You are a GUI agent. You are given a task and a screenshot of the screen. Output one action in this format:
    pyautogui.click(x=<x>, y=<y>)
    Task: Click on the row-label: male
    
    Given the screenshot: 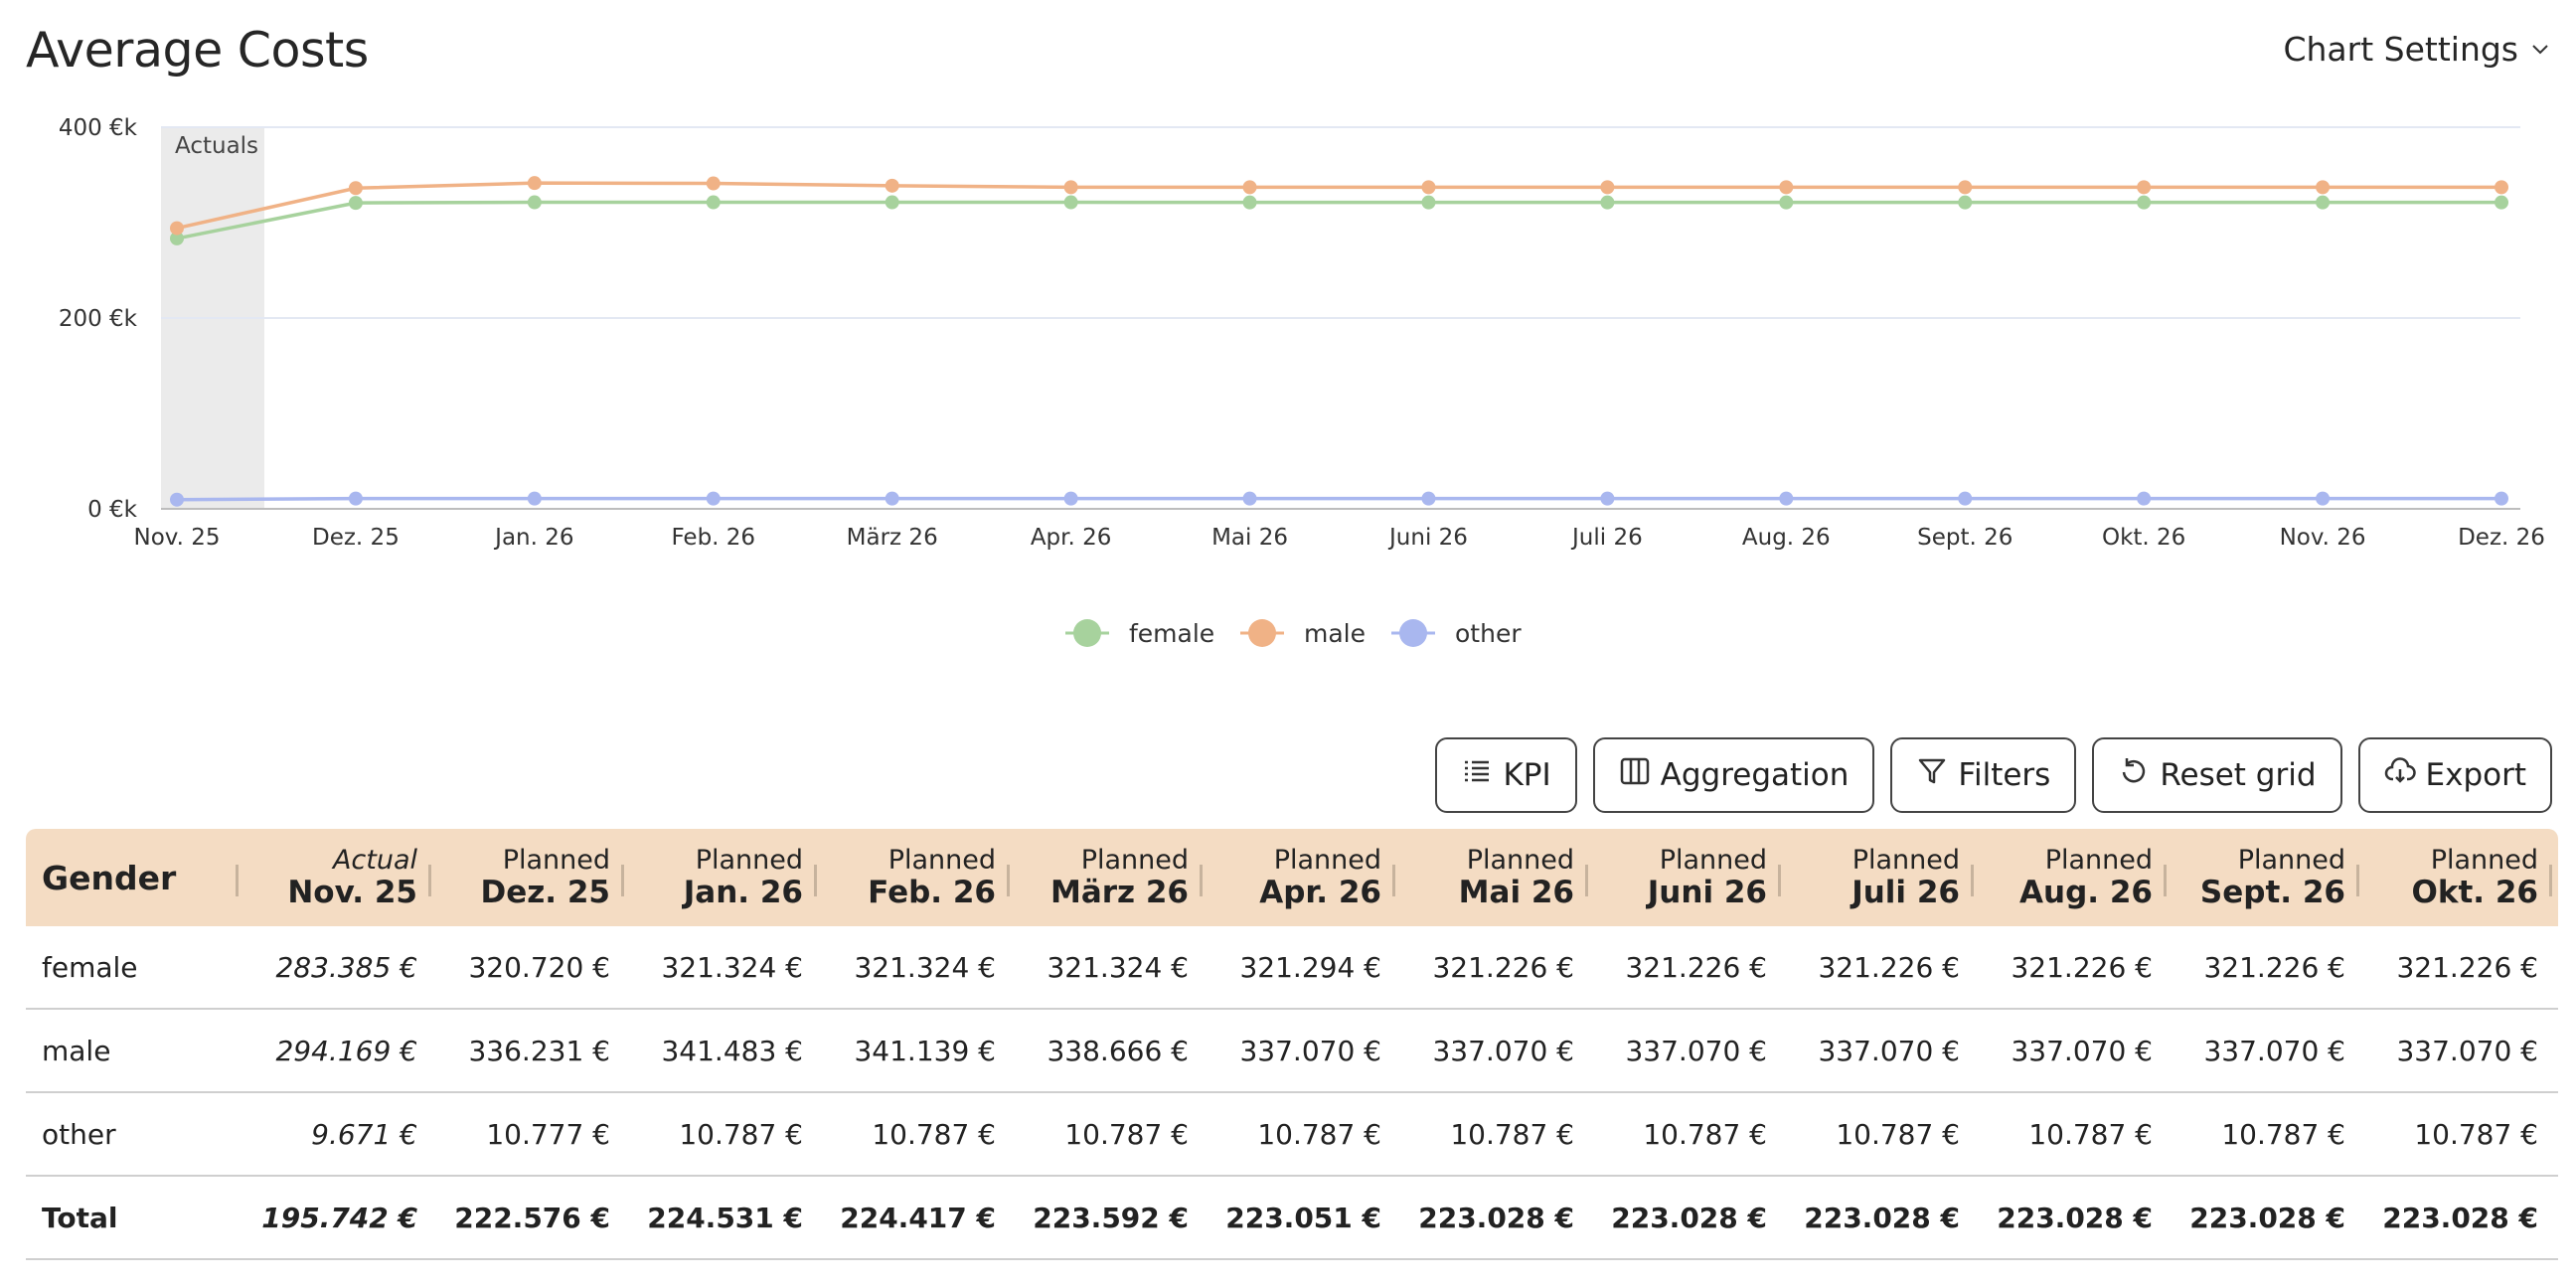 What is the action you would take?
    pyautogui.click(x=76, y=1050)
    